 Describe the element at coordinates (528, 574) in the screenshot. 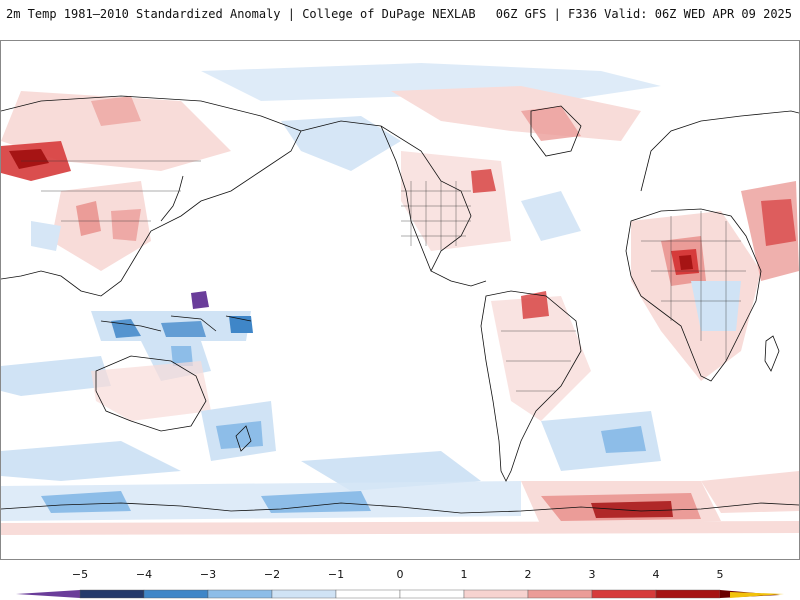

I see `colorbar-tick-label: 2` at that location.